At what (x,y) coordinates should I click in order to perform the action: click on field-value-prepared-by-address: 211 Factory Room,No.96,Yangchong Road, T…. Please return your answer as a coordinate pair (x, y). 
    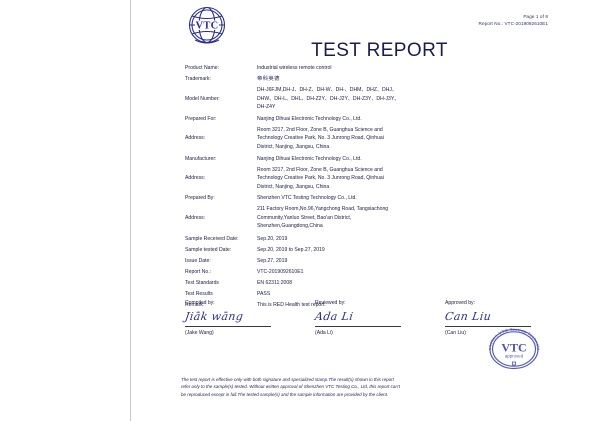
    Looking at the image, I should click on (416, 218).